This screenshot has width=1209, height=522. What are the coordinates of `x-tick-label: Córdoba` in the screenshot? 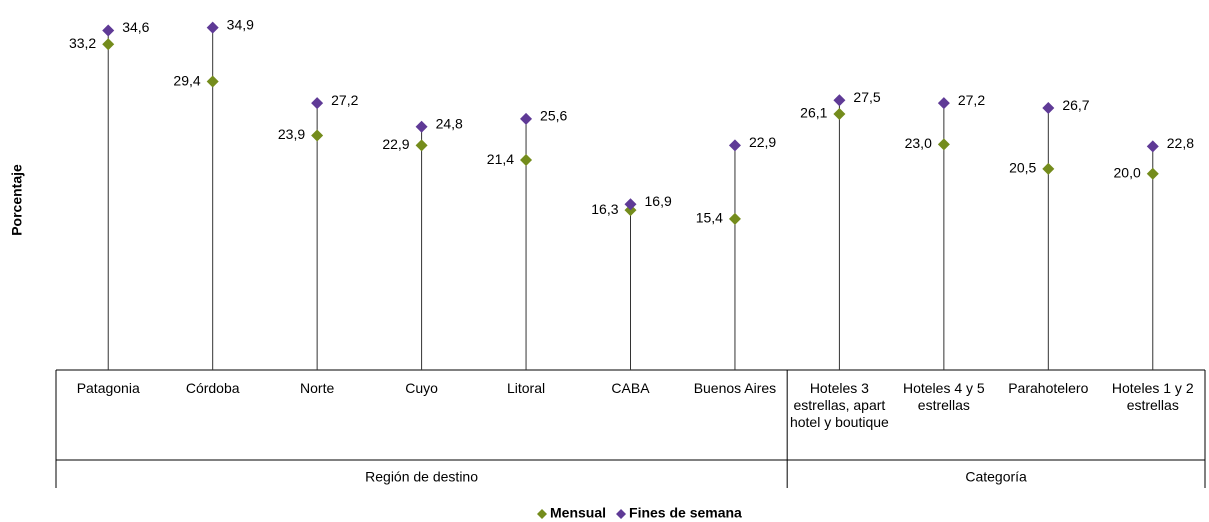 It's located at (212, 388).